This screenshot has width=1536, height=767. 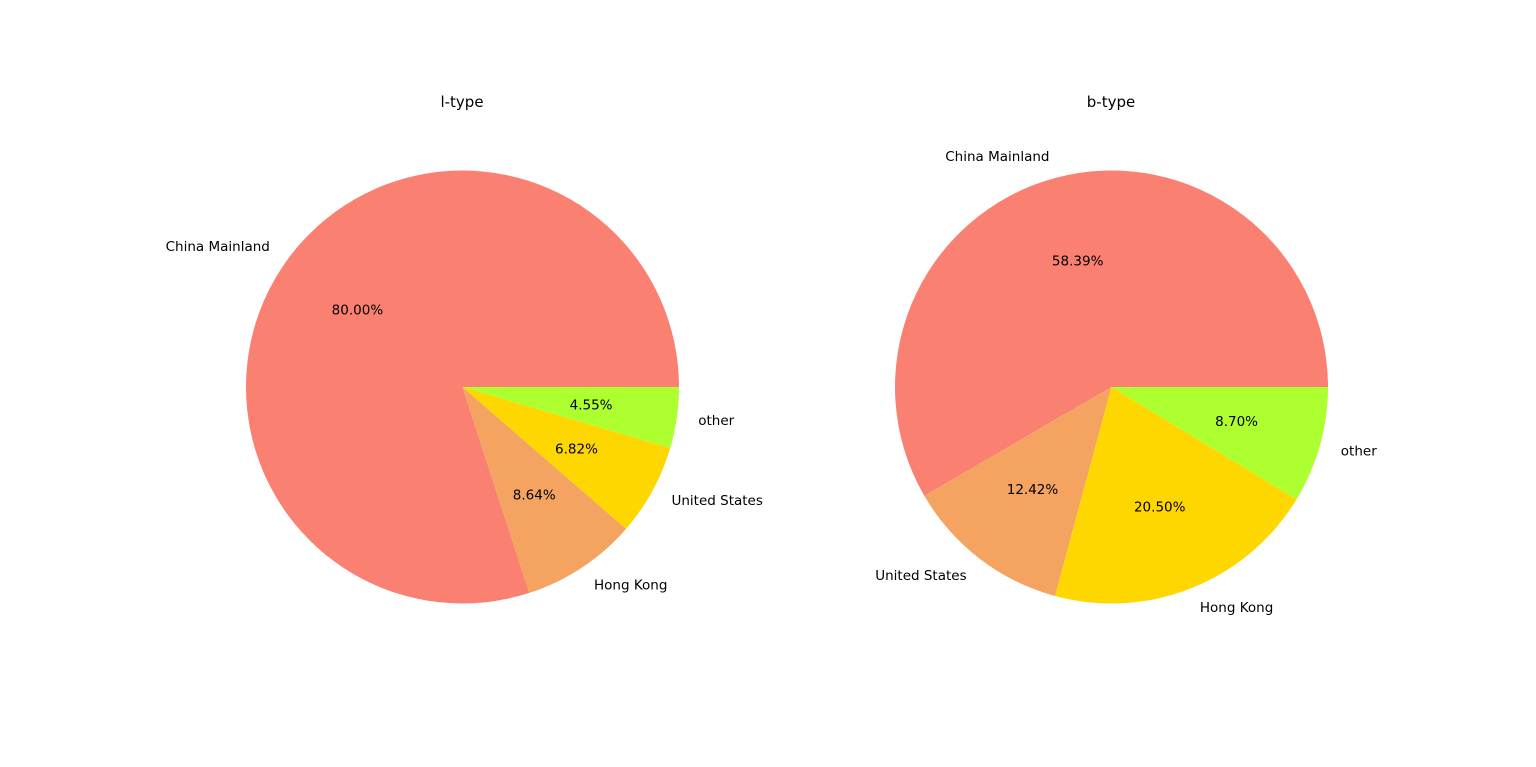 I want to click on slice-percent-label: 12.42%, so click(x=1033, y=490).